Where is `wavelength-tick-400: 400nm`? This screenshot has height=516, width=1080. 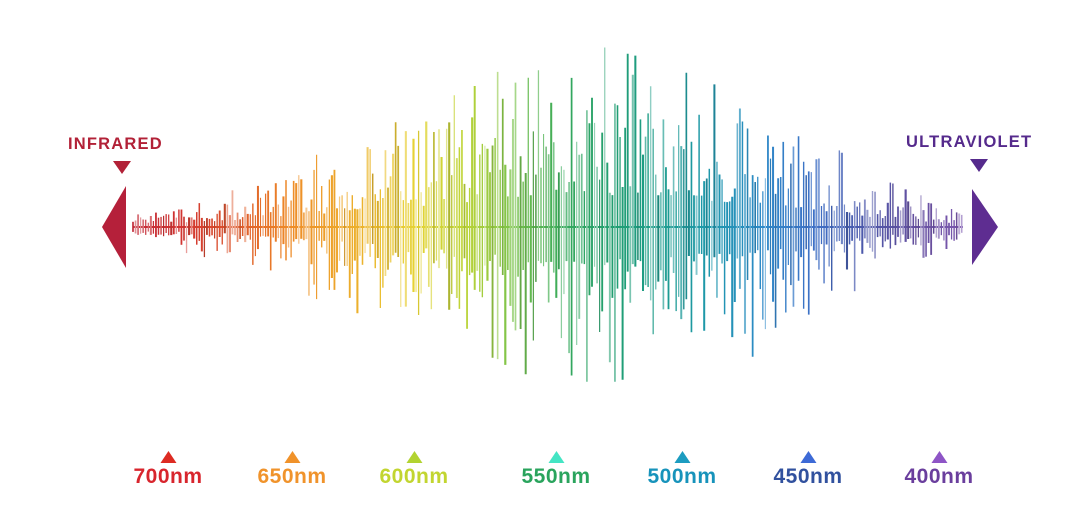
wavelength-tick-400: 400nm is located at coordinates (938, 469).